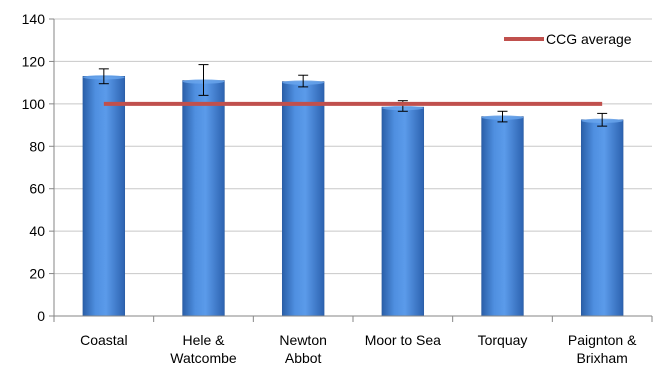 The width and height of the screenshot is (655, 368). Describe the element at coordinates (353, 95) in the screenshot. I see `error-bars` at that location.